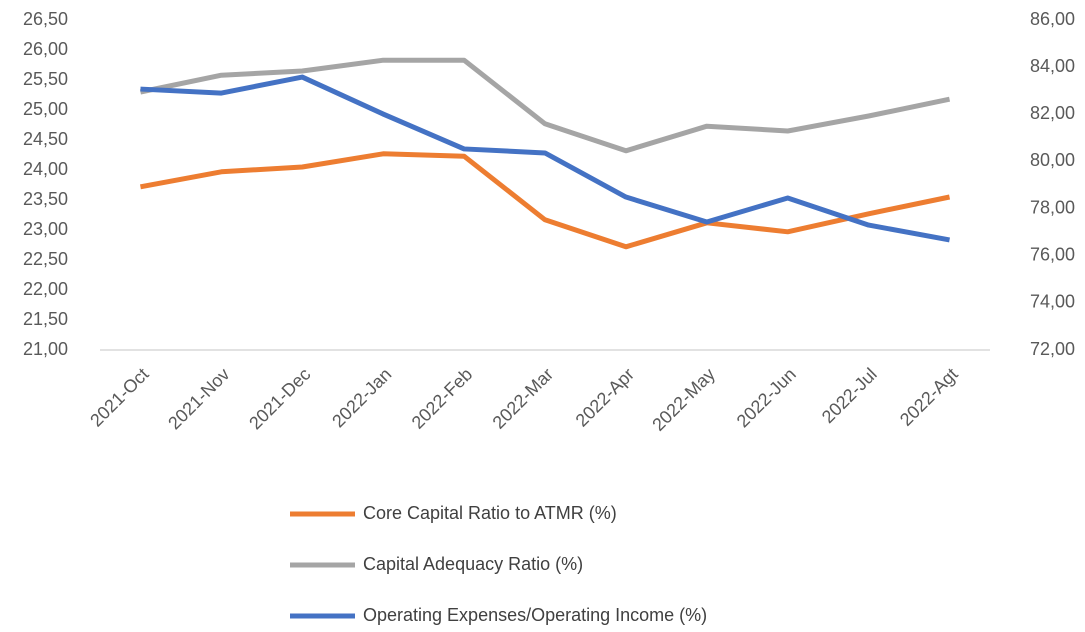  Describe the element at coordinates (1052, 349) in the screenshot. I see `y2-tick-label: 72,00` at that location.